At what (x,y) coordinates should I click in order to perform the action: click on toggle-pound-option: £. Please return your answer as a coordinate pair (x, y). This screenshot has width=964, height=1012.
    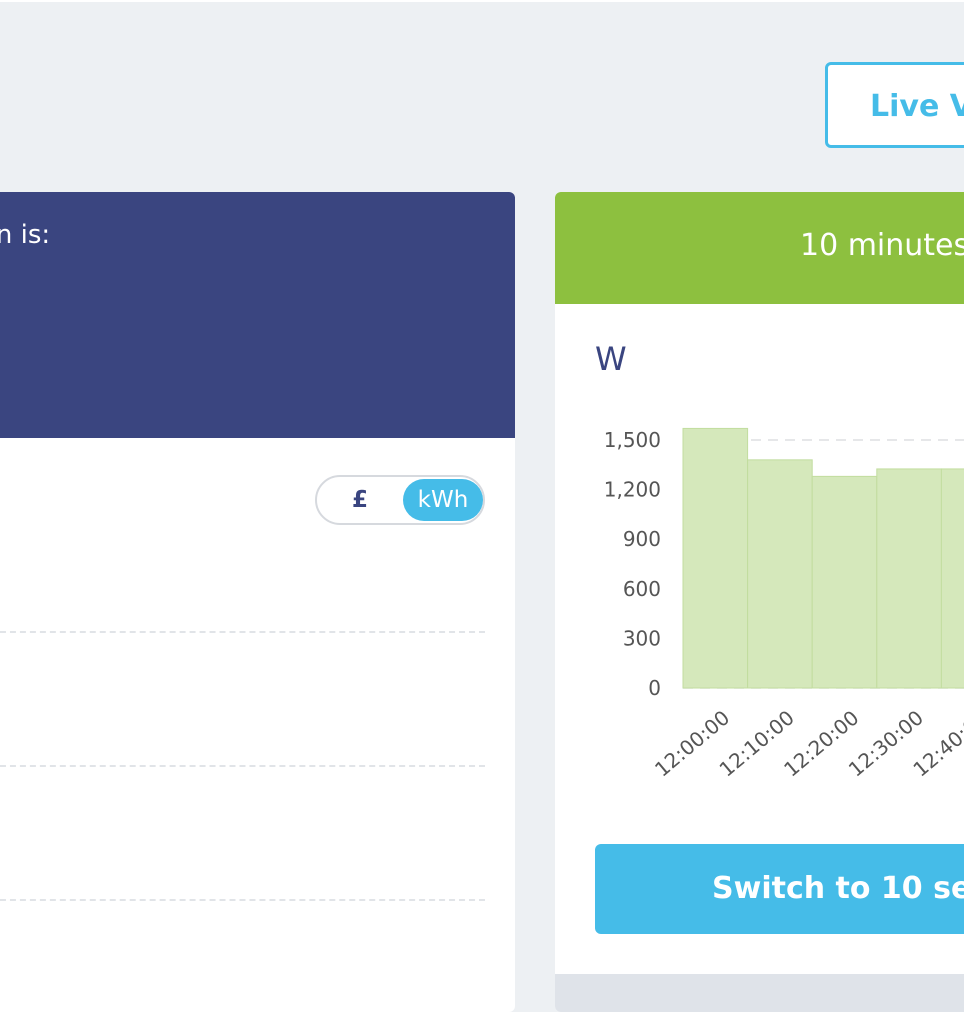
    Looking at the image, I should click on (359, 500).